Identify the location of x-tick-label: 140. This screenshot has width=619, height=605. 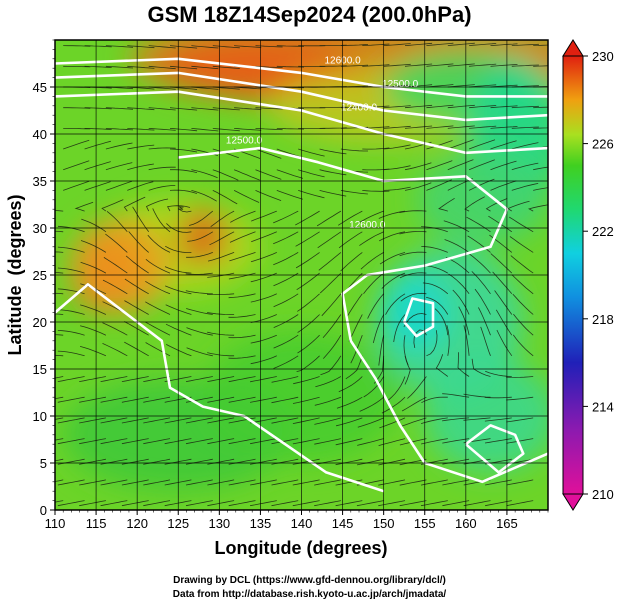
(302, 523).